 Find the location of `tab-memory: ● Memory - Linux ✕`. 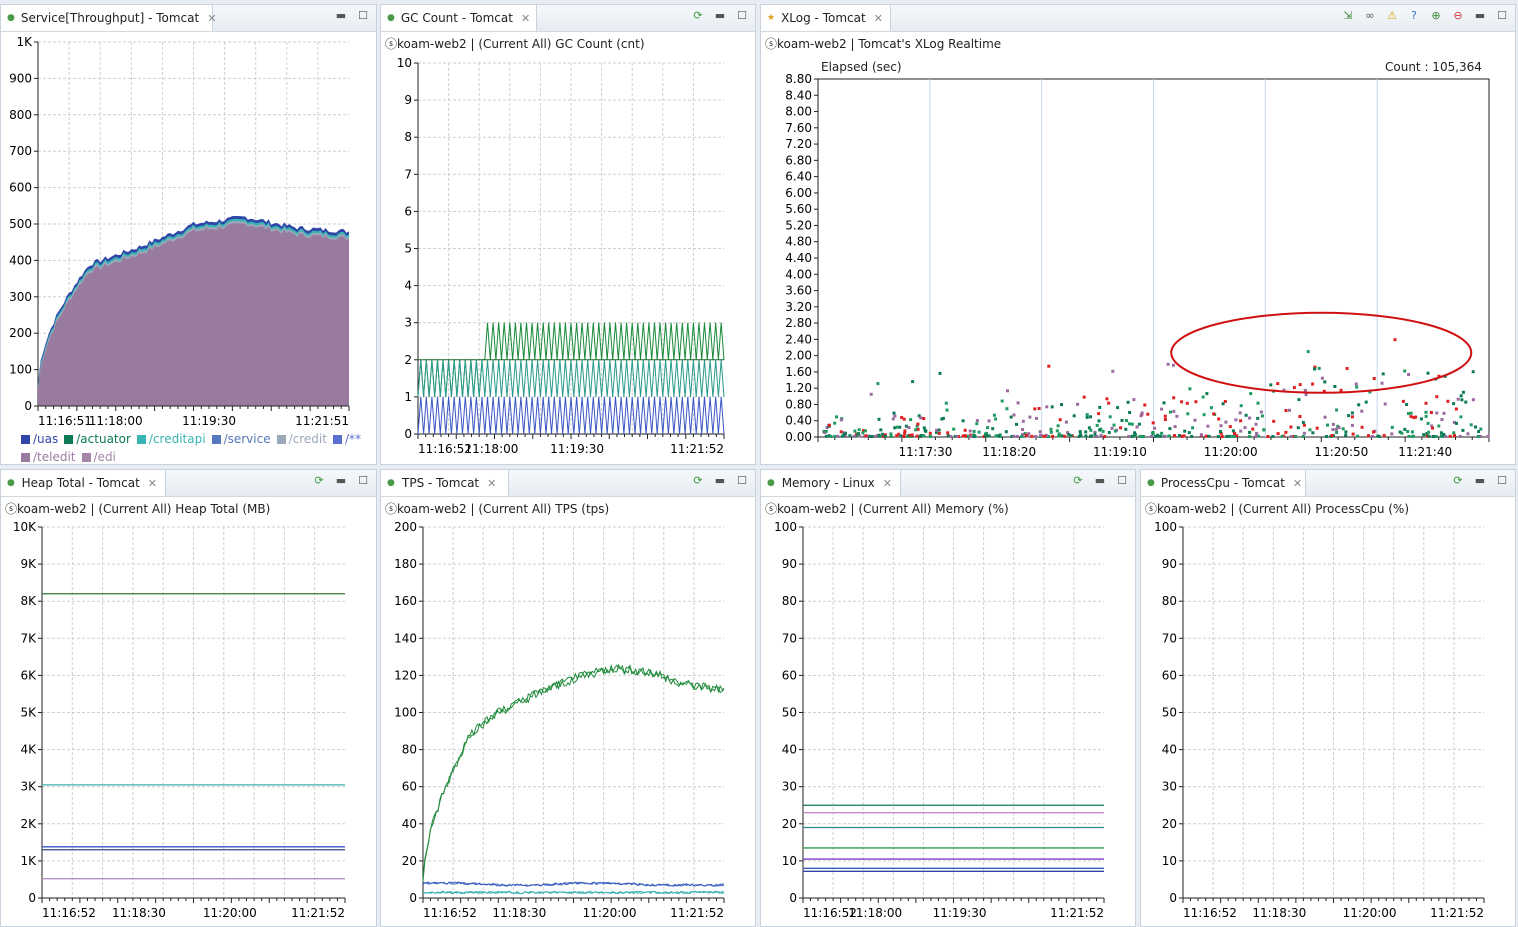

tab-memory: ● Memory - Linux ✕ is located at coordinates (831, 483).